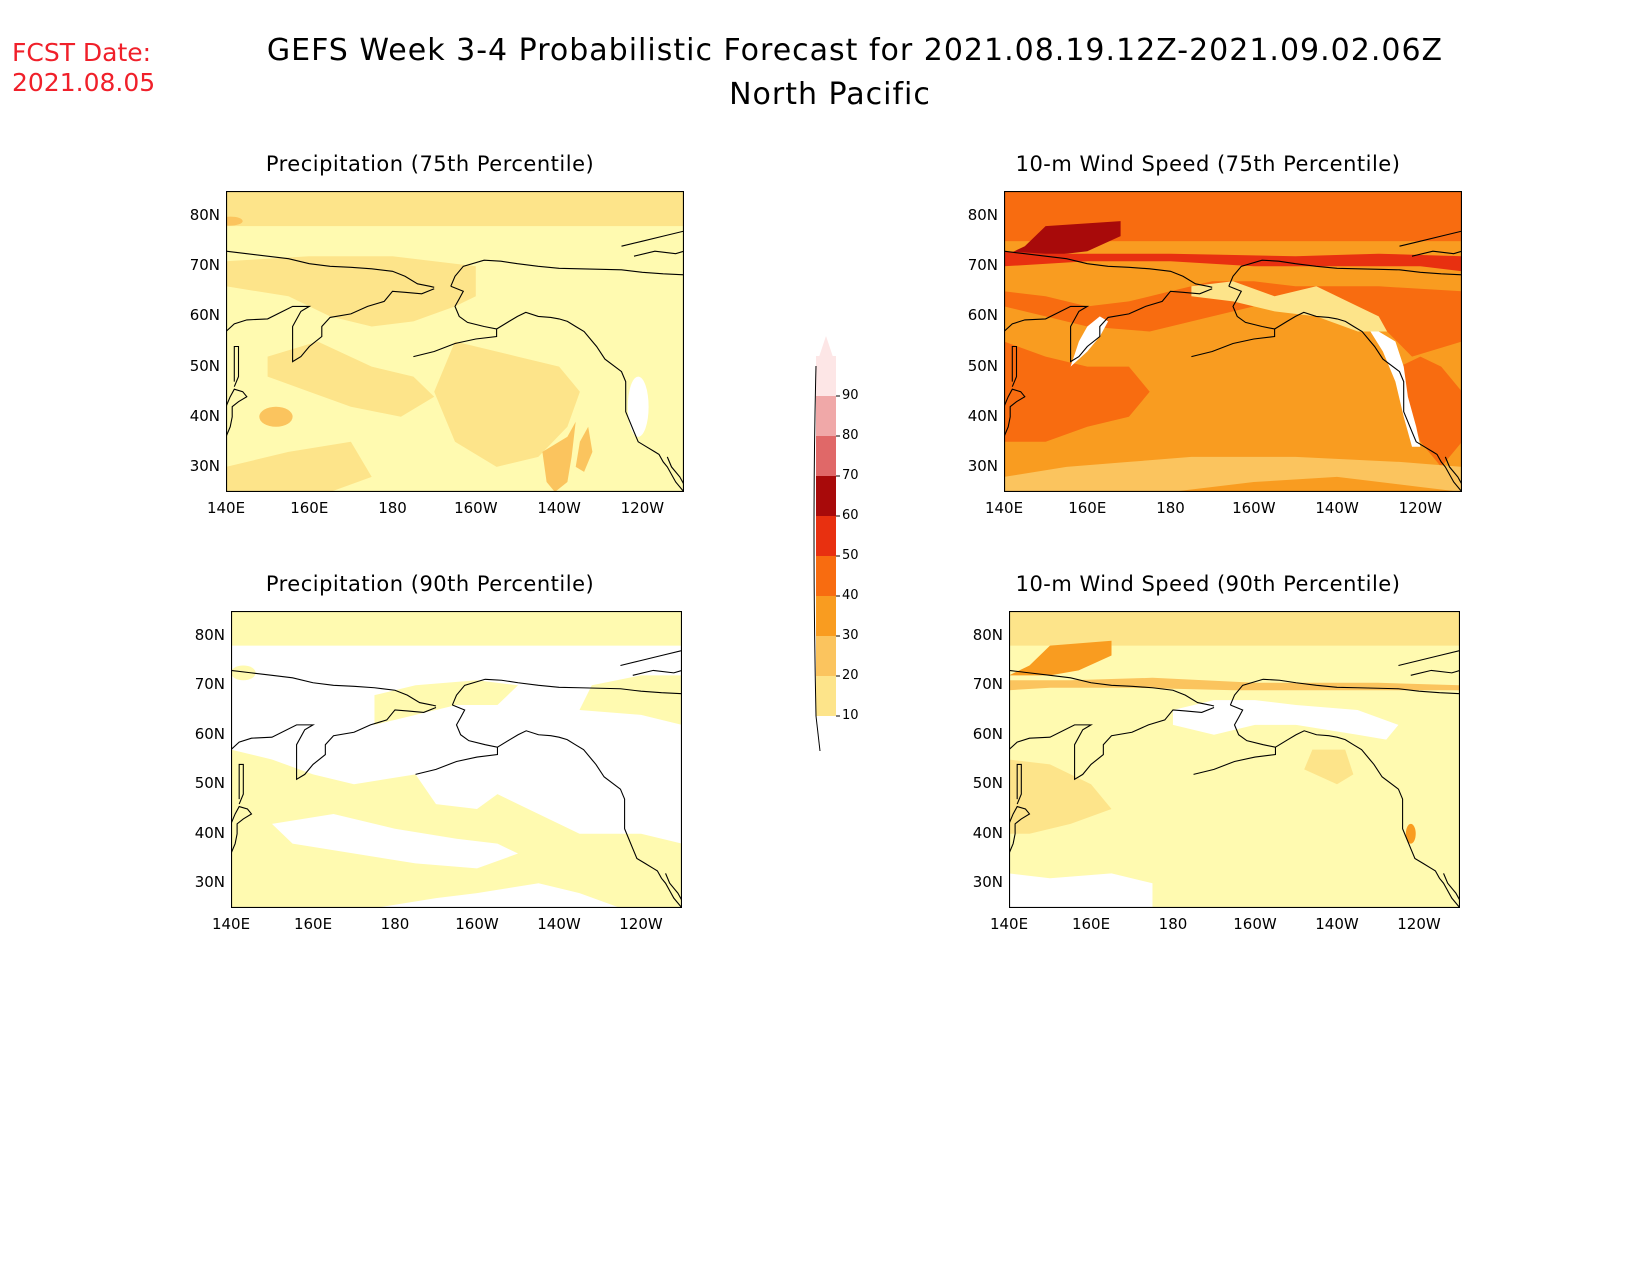 This screenshot has width=1650, height=1275. Describe the element at coordinates (850, 555) in the screenshot. I see `colorbar-label: 50` at that location.